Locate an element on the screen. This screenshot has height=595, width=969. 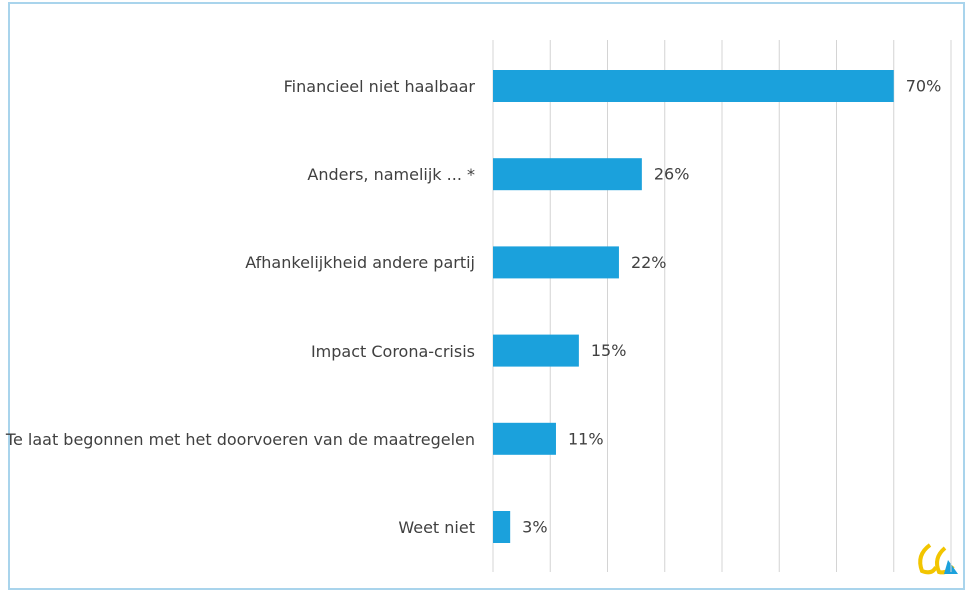
category-label: Financieel niet haalbaar is located at coordinates (379, 86).